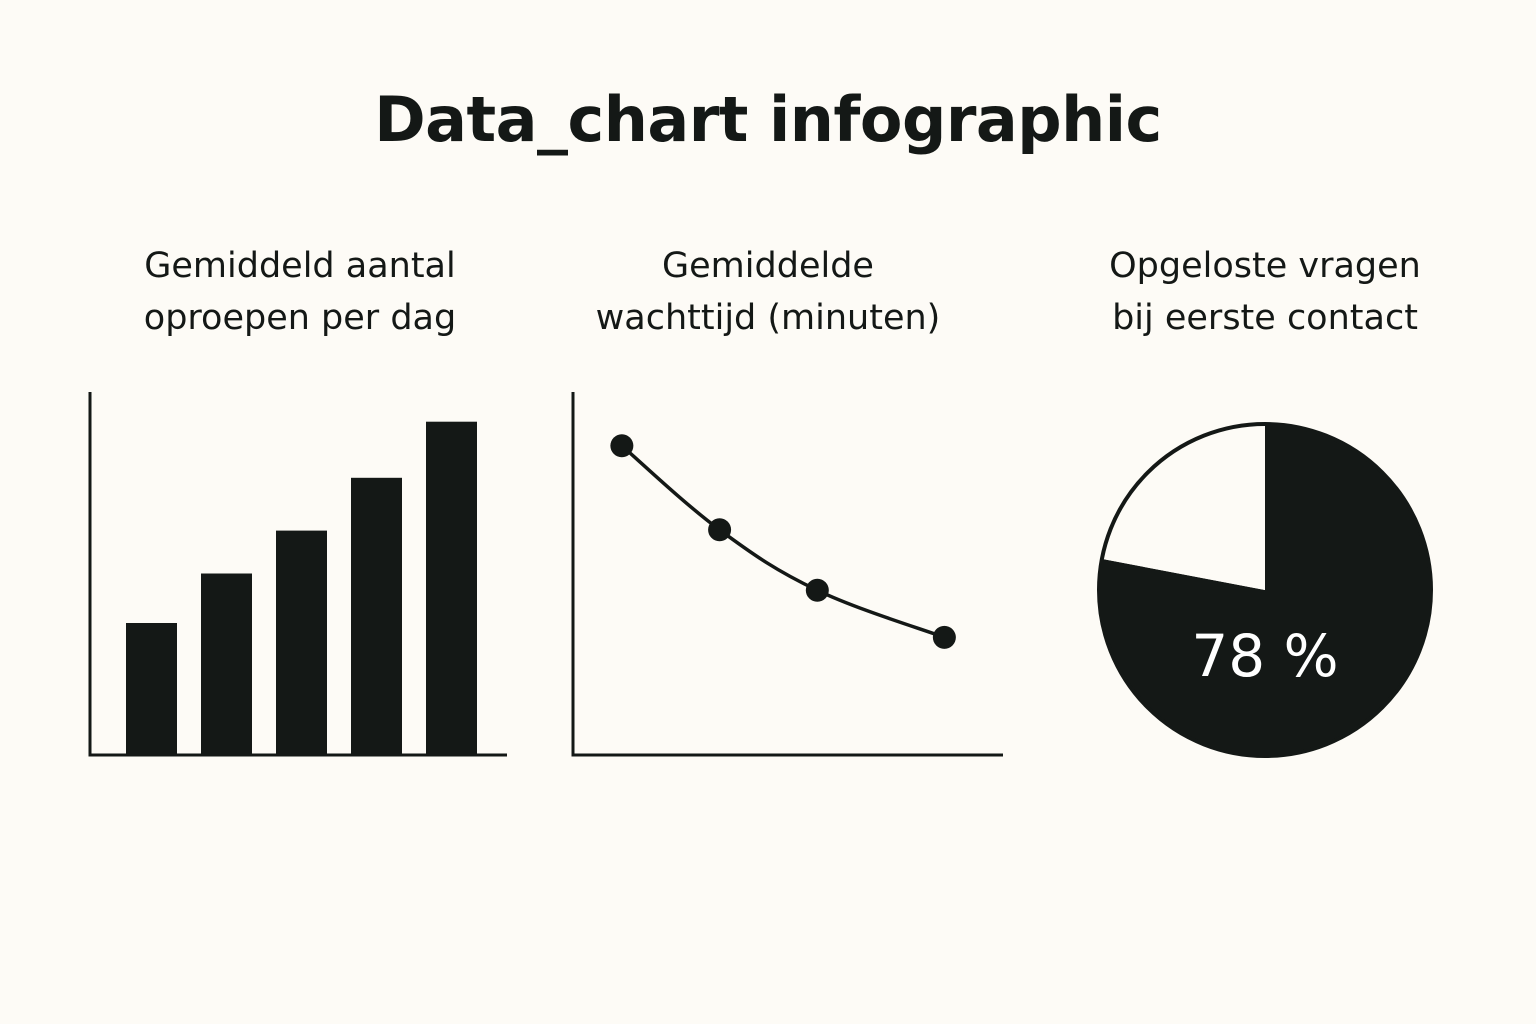  I want to click on pie-chart-title-line: Opgeloste vragen, so click(1265, 266).